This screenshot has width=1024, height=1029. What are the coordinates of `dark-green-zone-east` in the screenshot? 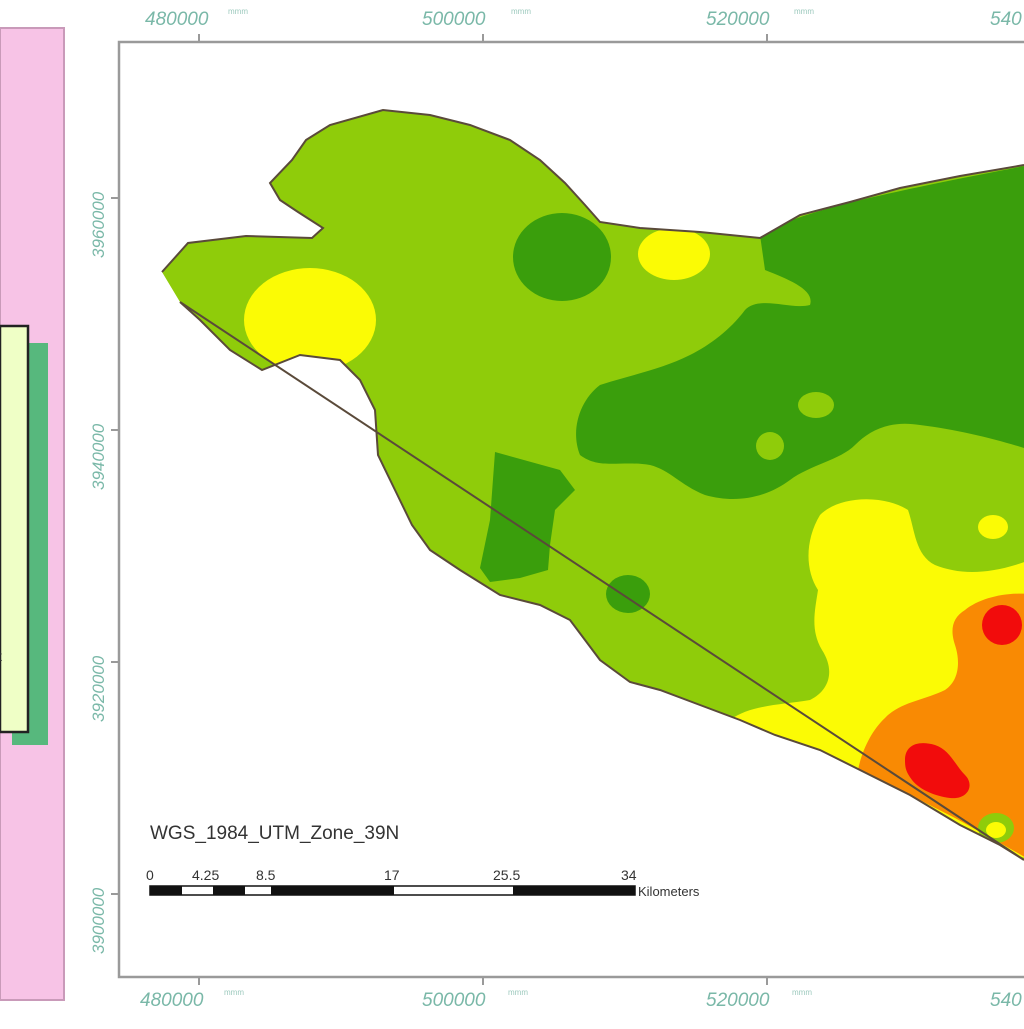 It's located at (800, 332).